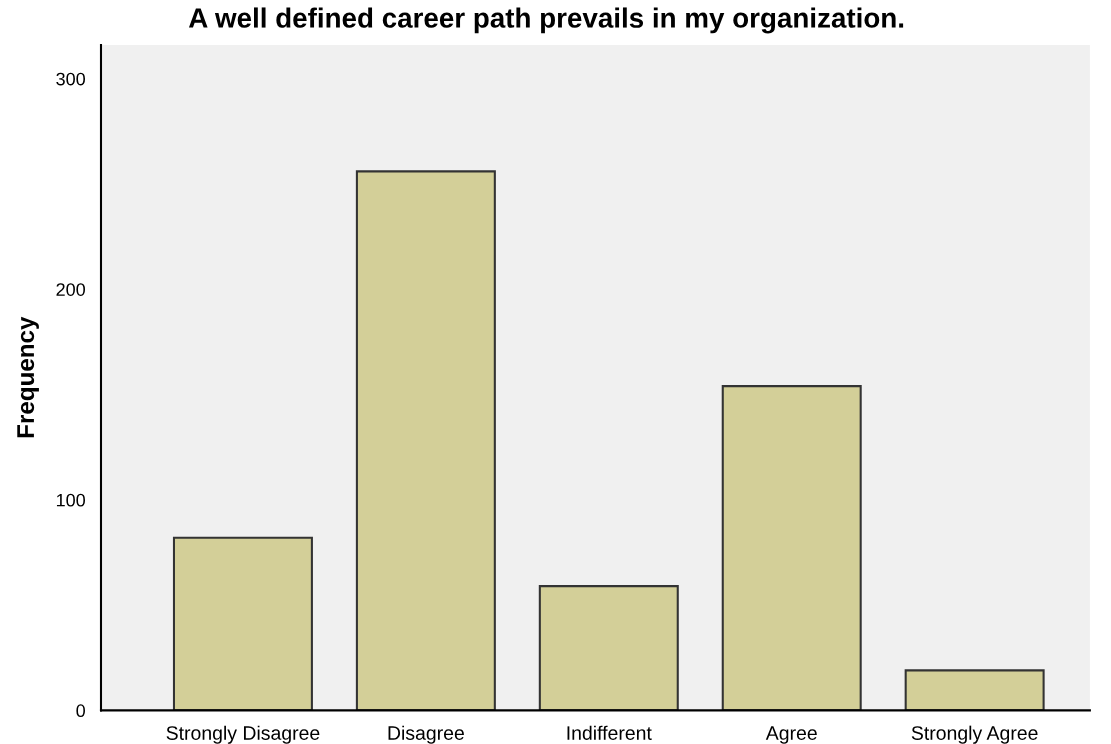 Image resolution: width=1111 pixels, height=744 pixels. Describe the element at coordinates (81, 711) in the screenshot. I see `y-tick-label: 0` at that location.